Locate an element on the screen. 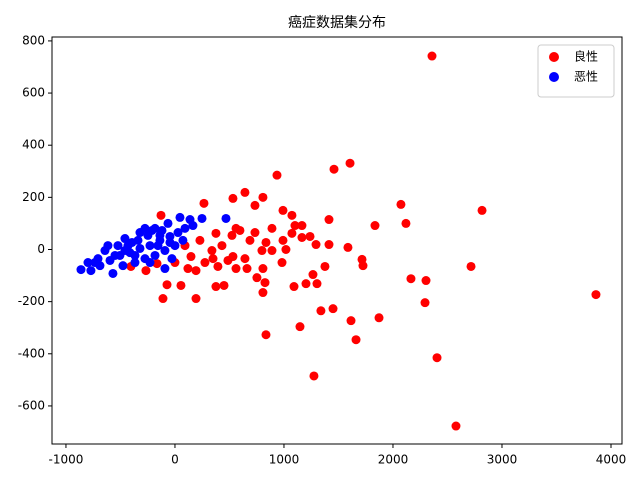 The image size is (640, 480). y-tick-label: 800 is located at coordinates (33, 40).